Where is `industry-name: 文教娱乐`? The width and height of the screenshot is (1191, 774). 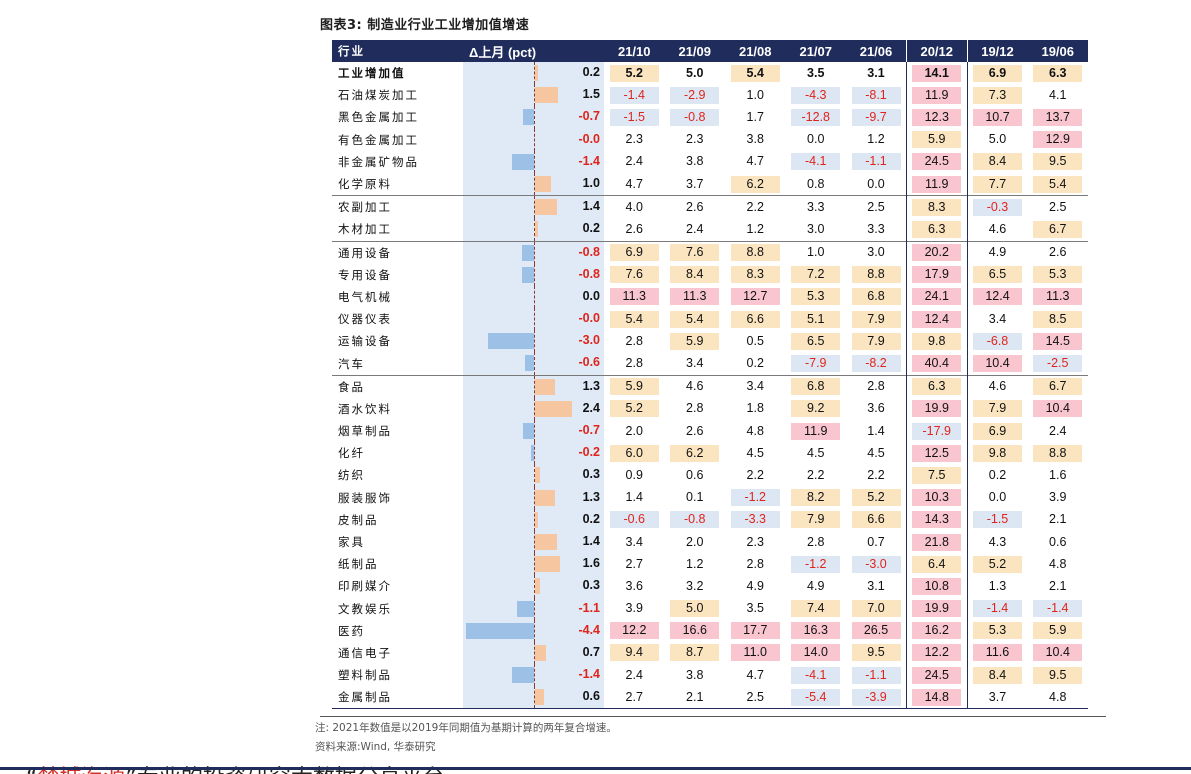 industry-name: 文教娱乐 is located at coordinates (365, 608).